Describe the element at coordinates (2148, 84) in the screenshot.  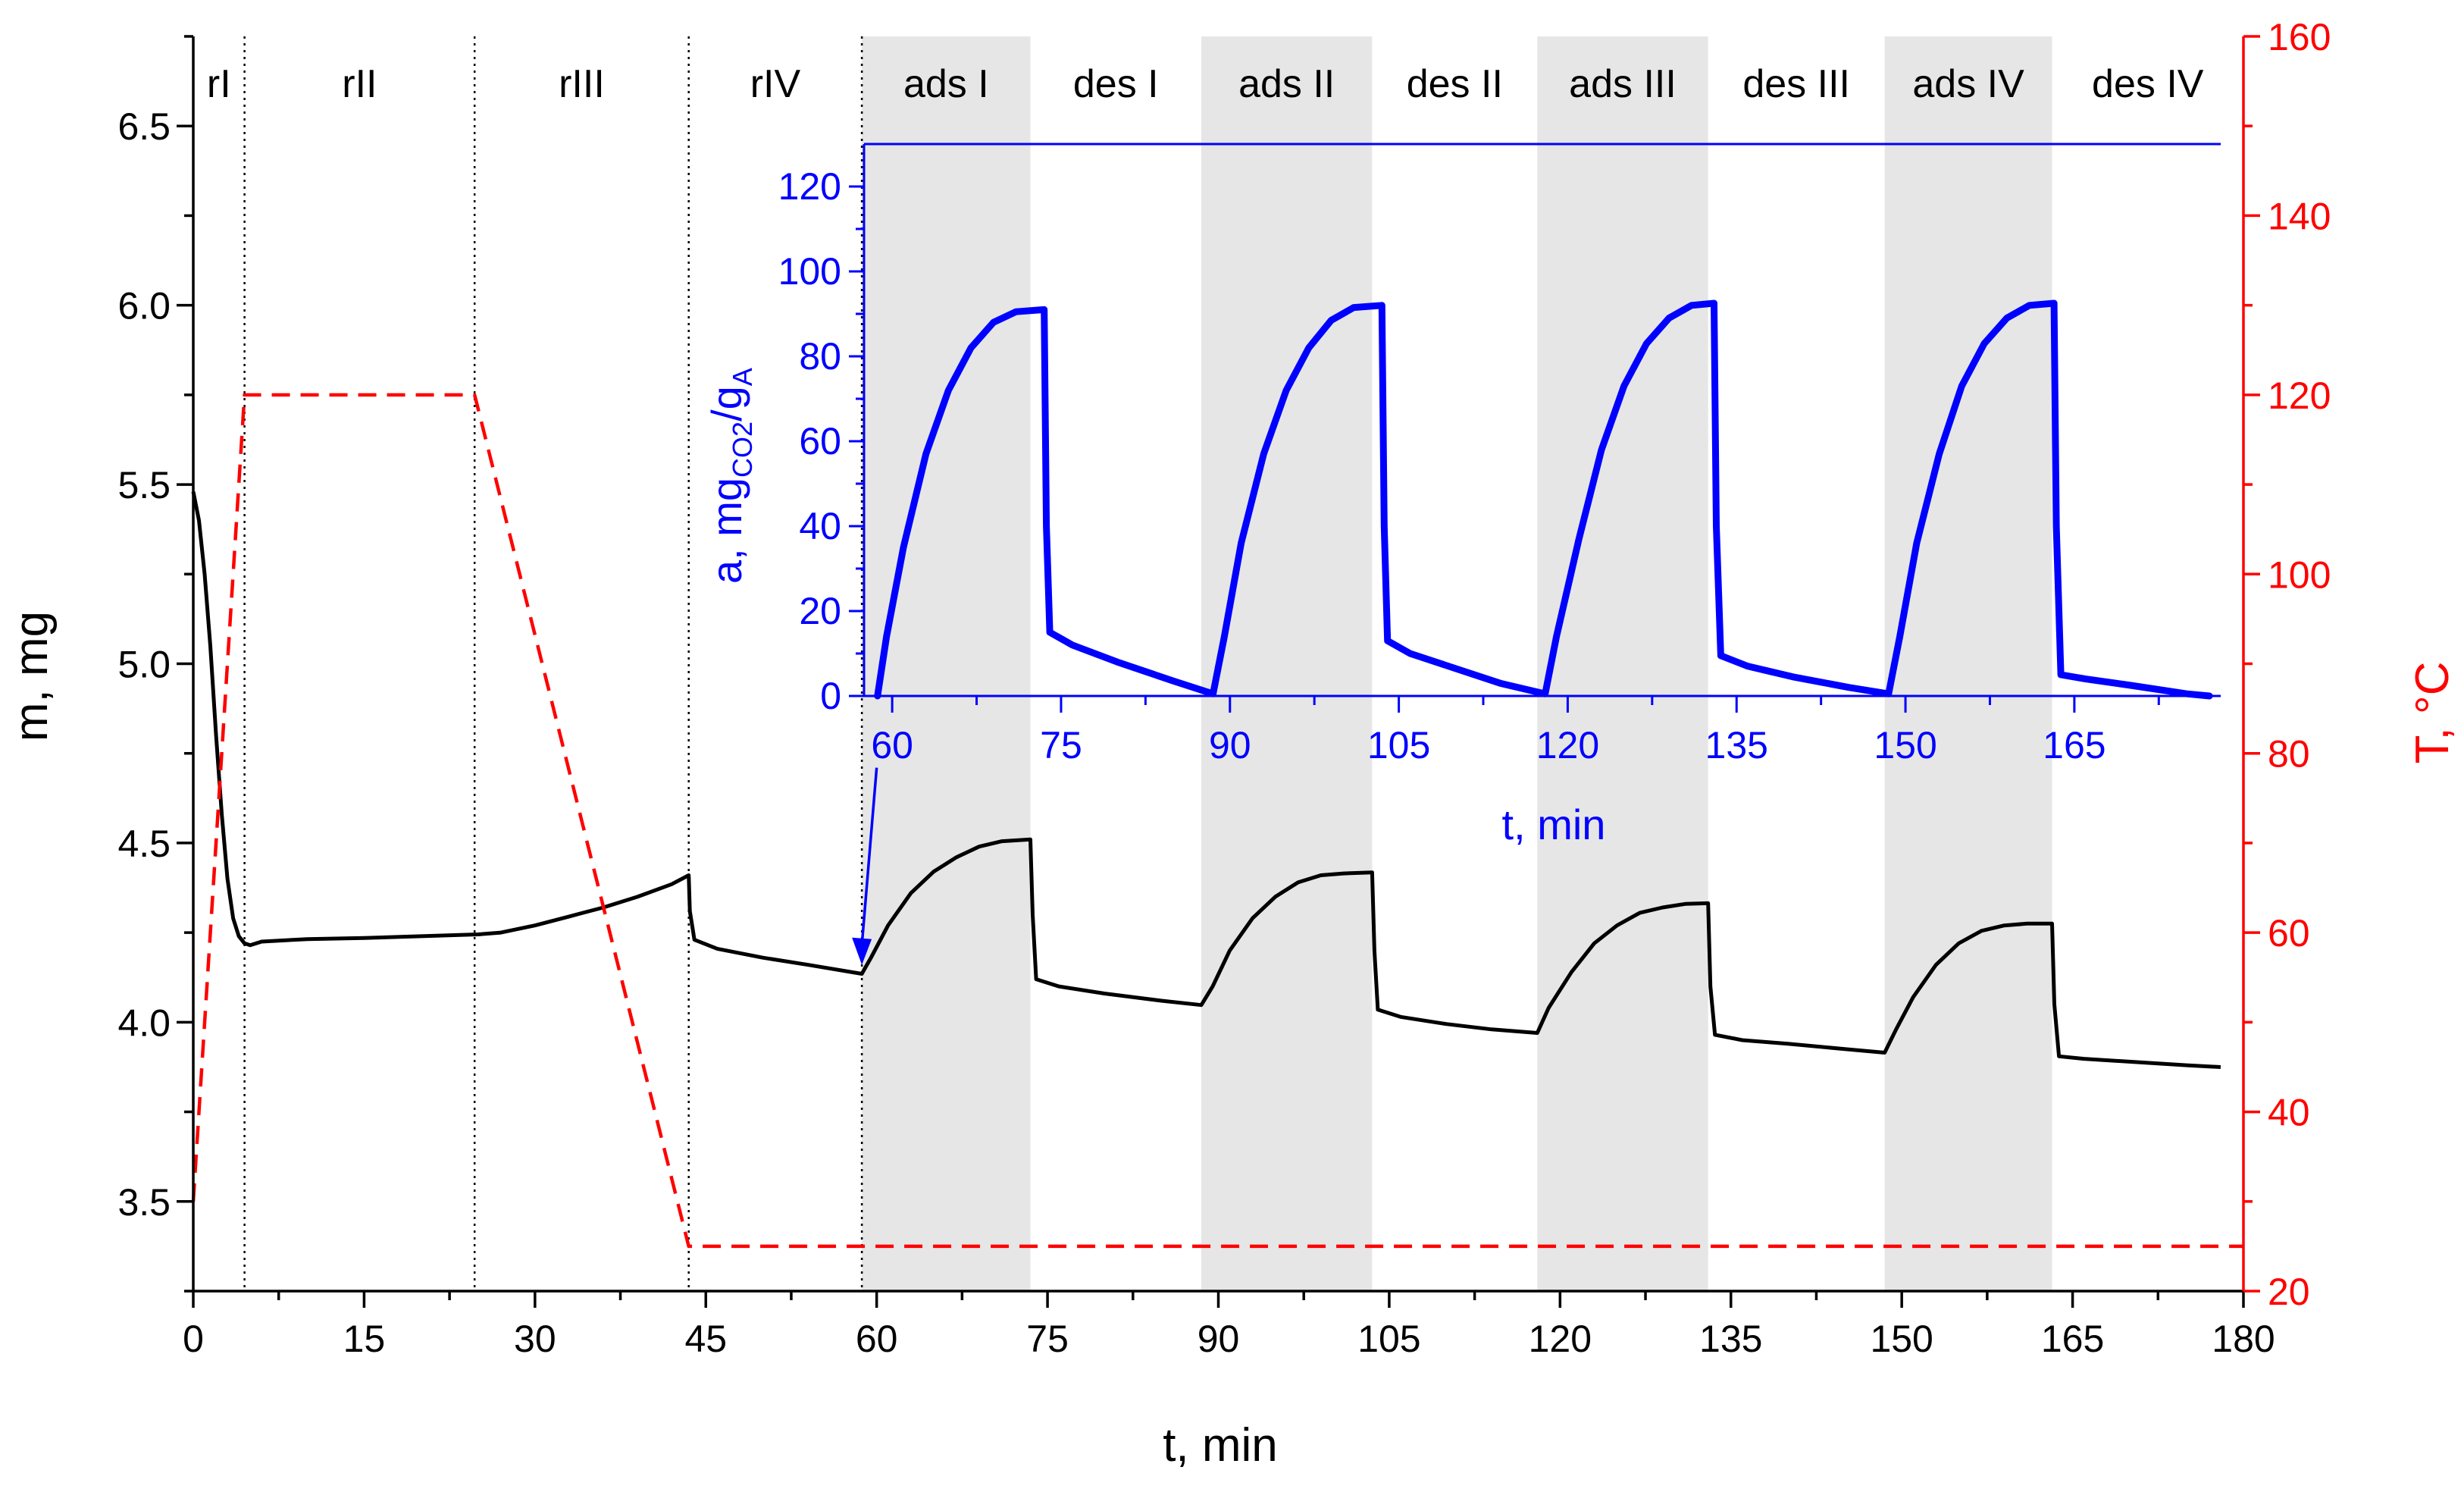
I see `region-label-11: des IV` at that location.